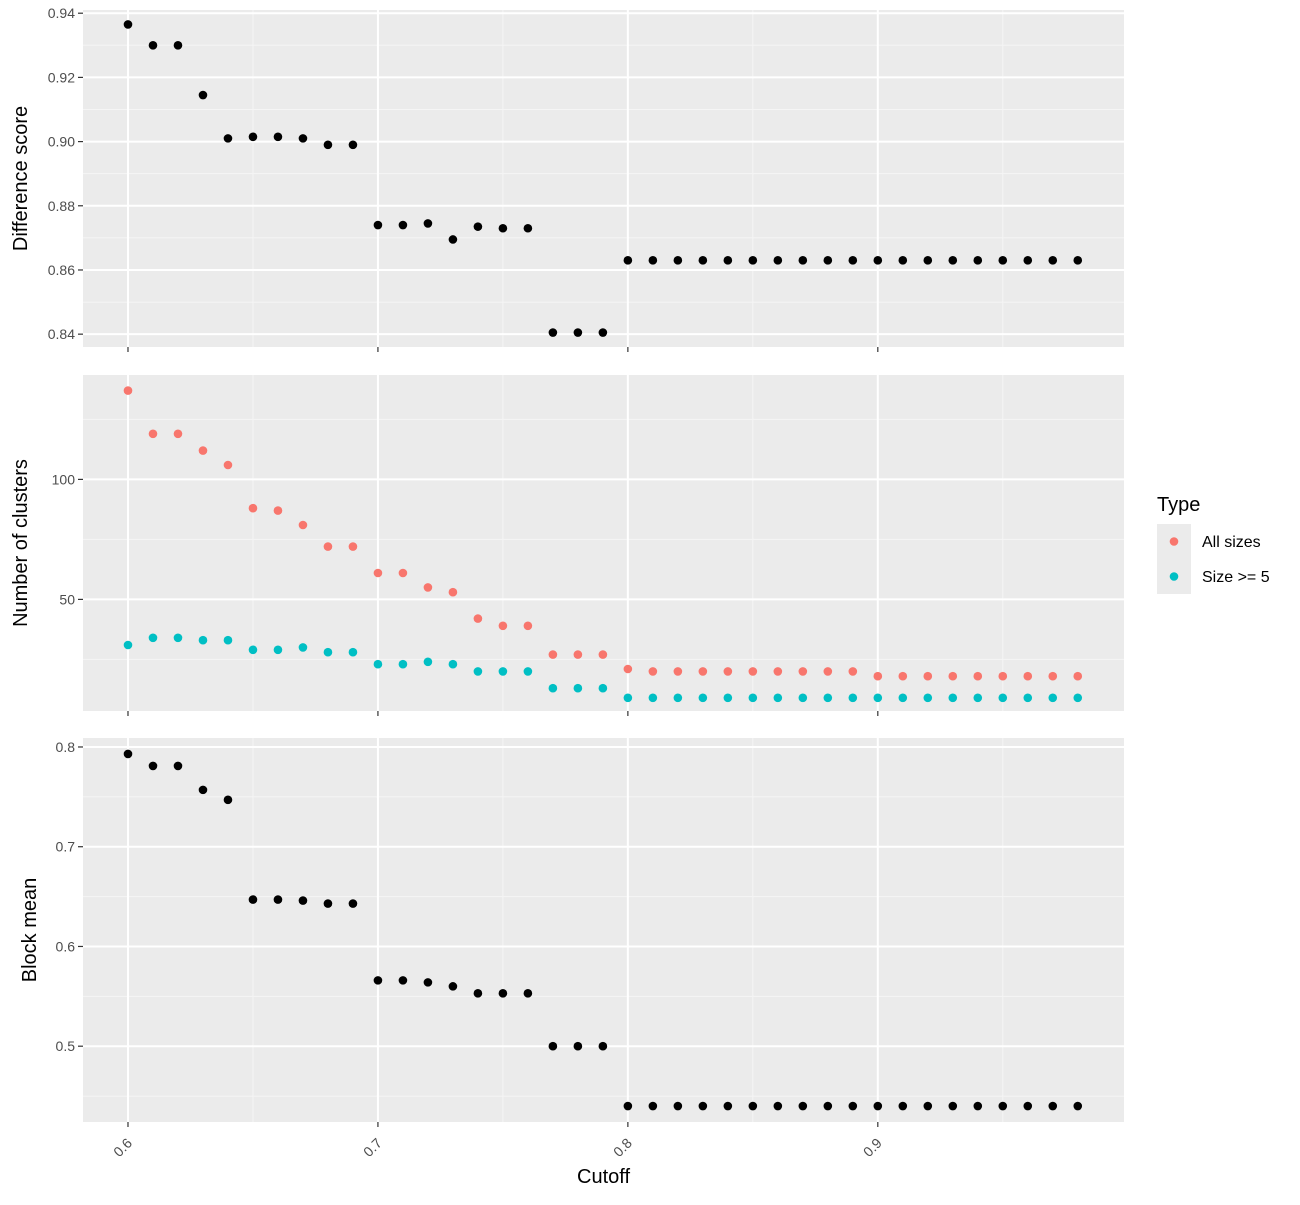 The width and height of the screenshot is (1300, 1205). Describe the element at coordinates (872, 1147) in the screenshot. I see `x-tick-label: 0.9` at that location.